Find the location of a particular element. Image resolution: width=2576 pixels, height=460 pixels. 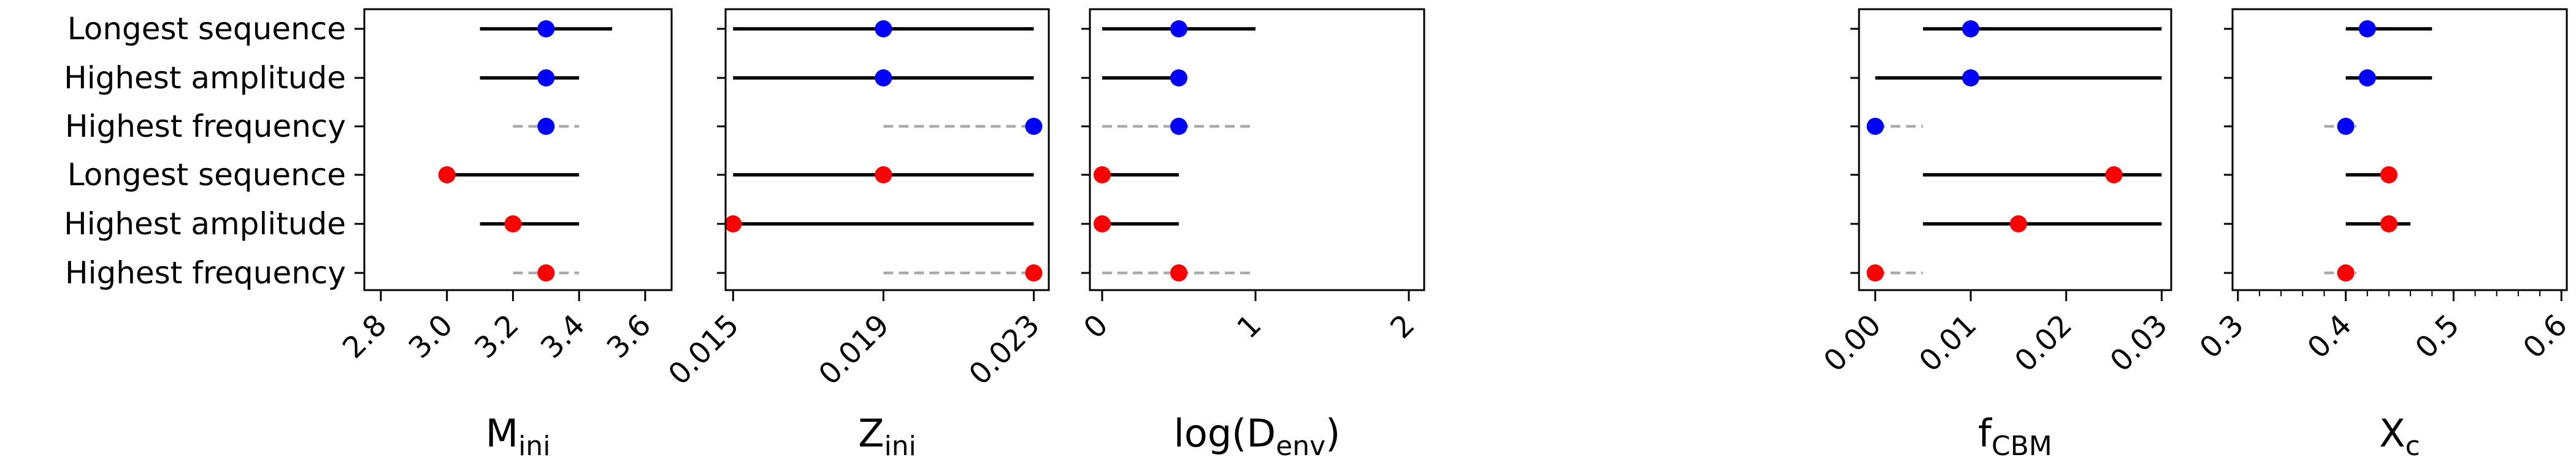

x-tick-label: 0.015 is located at coordinates (704, 350).